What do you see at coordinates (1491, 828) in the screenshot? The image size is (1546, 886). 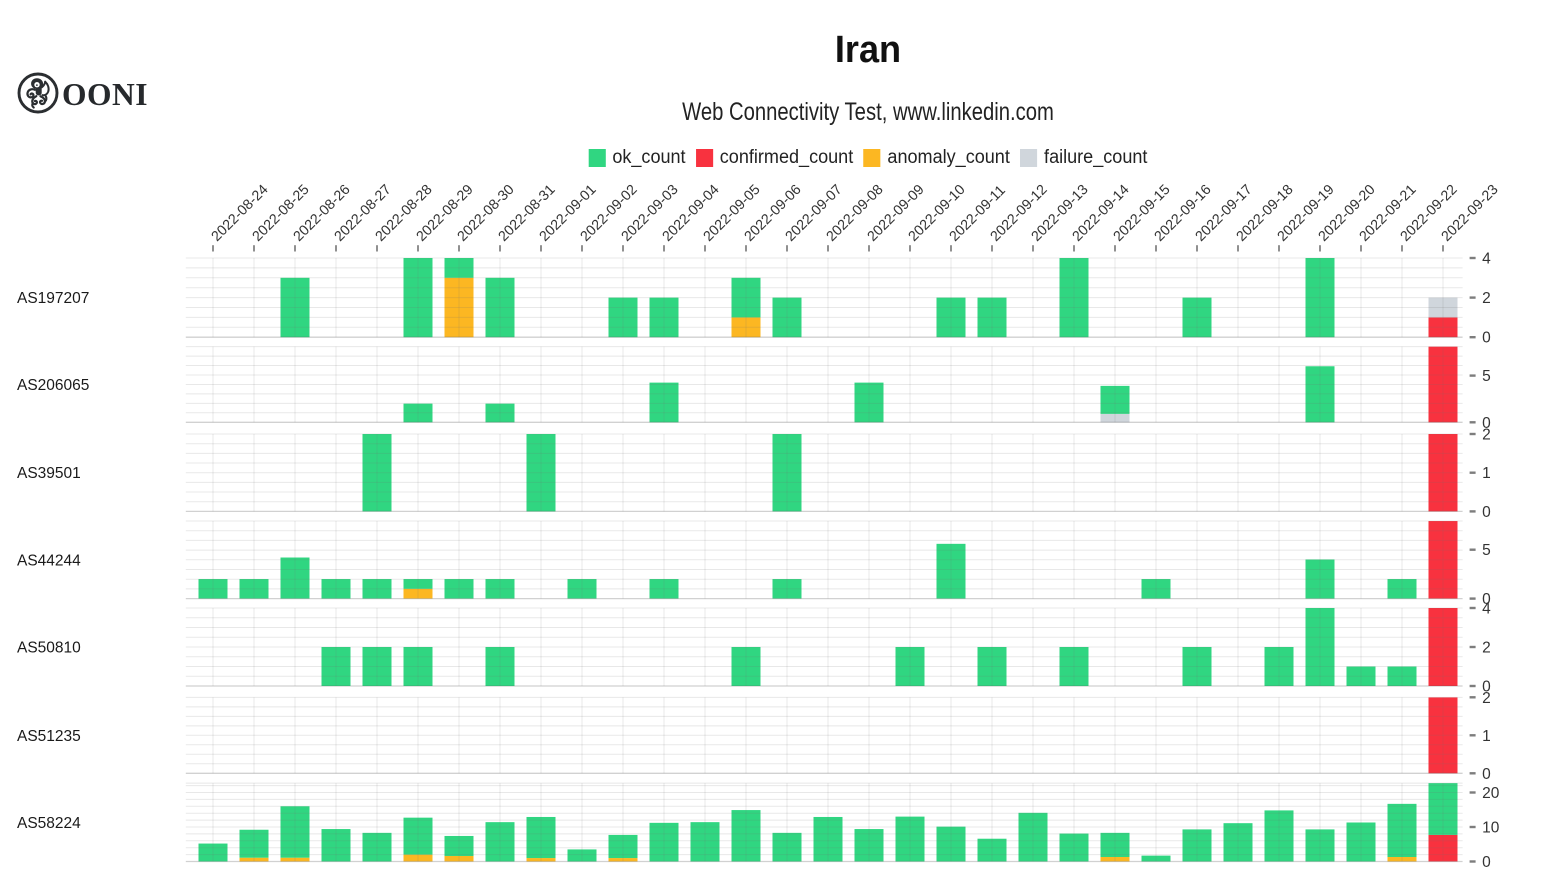 I see `svg-text: 10` at bounding box center [1491, 828].